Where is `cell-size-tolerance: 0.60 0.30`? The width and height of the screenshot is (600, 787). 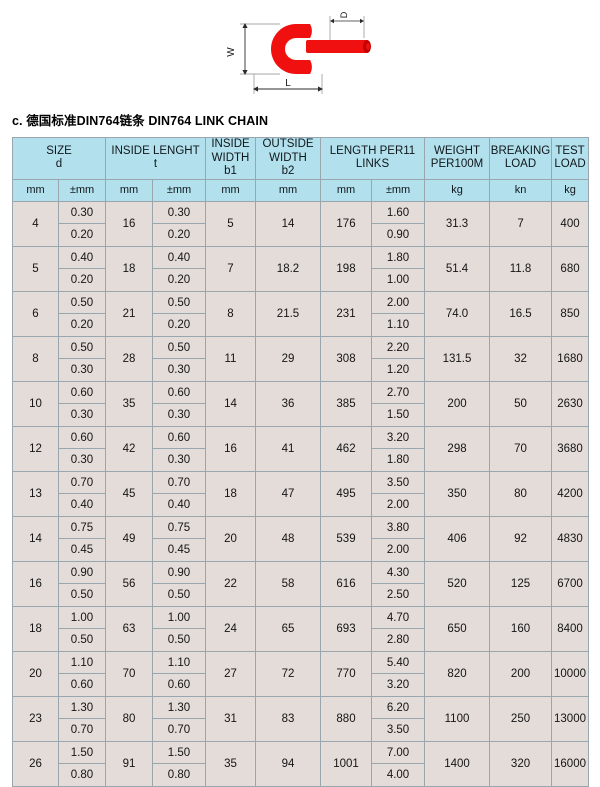
cell-size-tolerance: 0.60 0.30 is located at coordinates (82, 403).